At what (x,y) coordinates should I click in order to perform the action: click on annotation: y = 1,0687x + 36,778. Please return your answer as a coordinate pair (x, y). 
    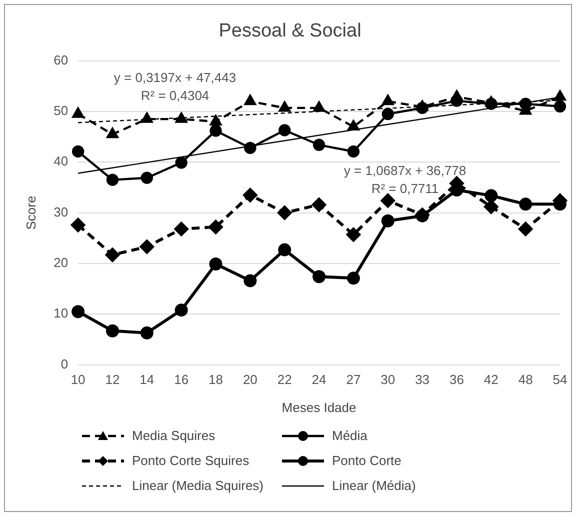
    Looking at the image, I should click on (405, 170).